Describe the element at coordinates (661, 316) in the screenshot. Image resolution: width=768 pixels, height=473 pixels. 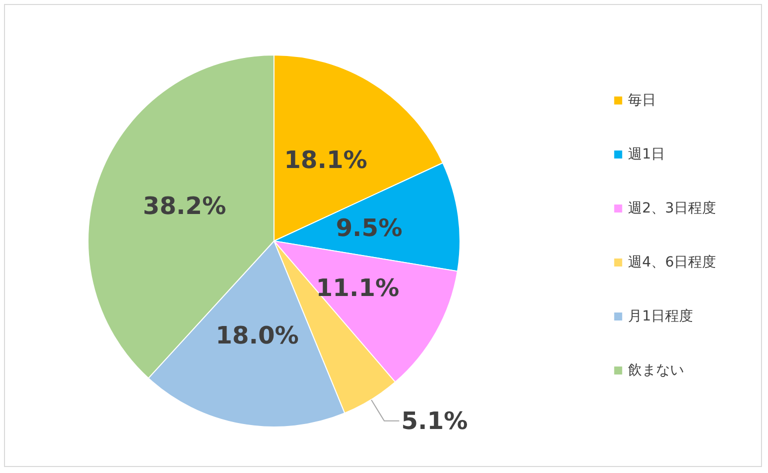
I see `legend-label: 月1日程度` at that location.